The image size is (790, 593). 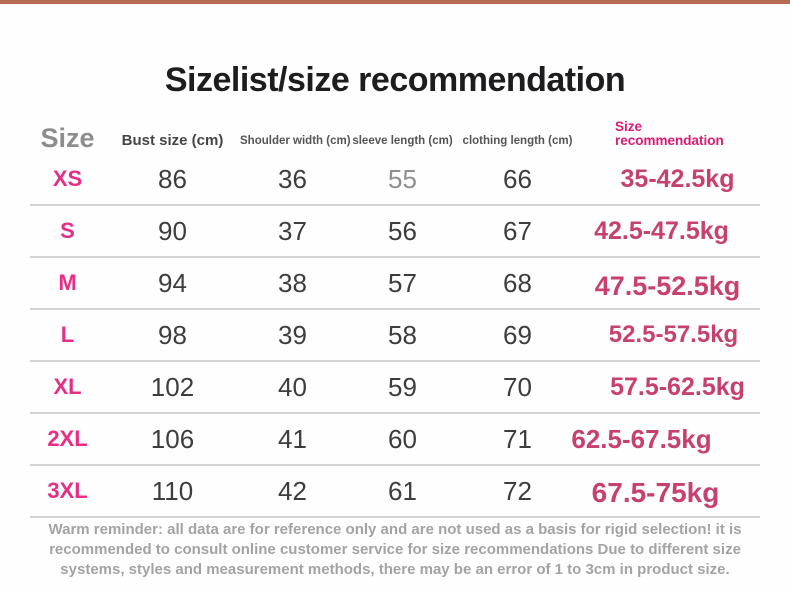 I want to click on recommendation-value: 42.5-47.5kg, so click(x=661, y=230).